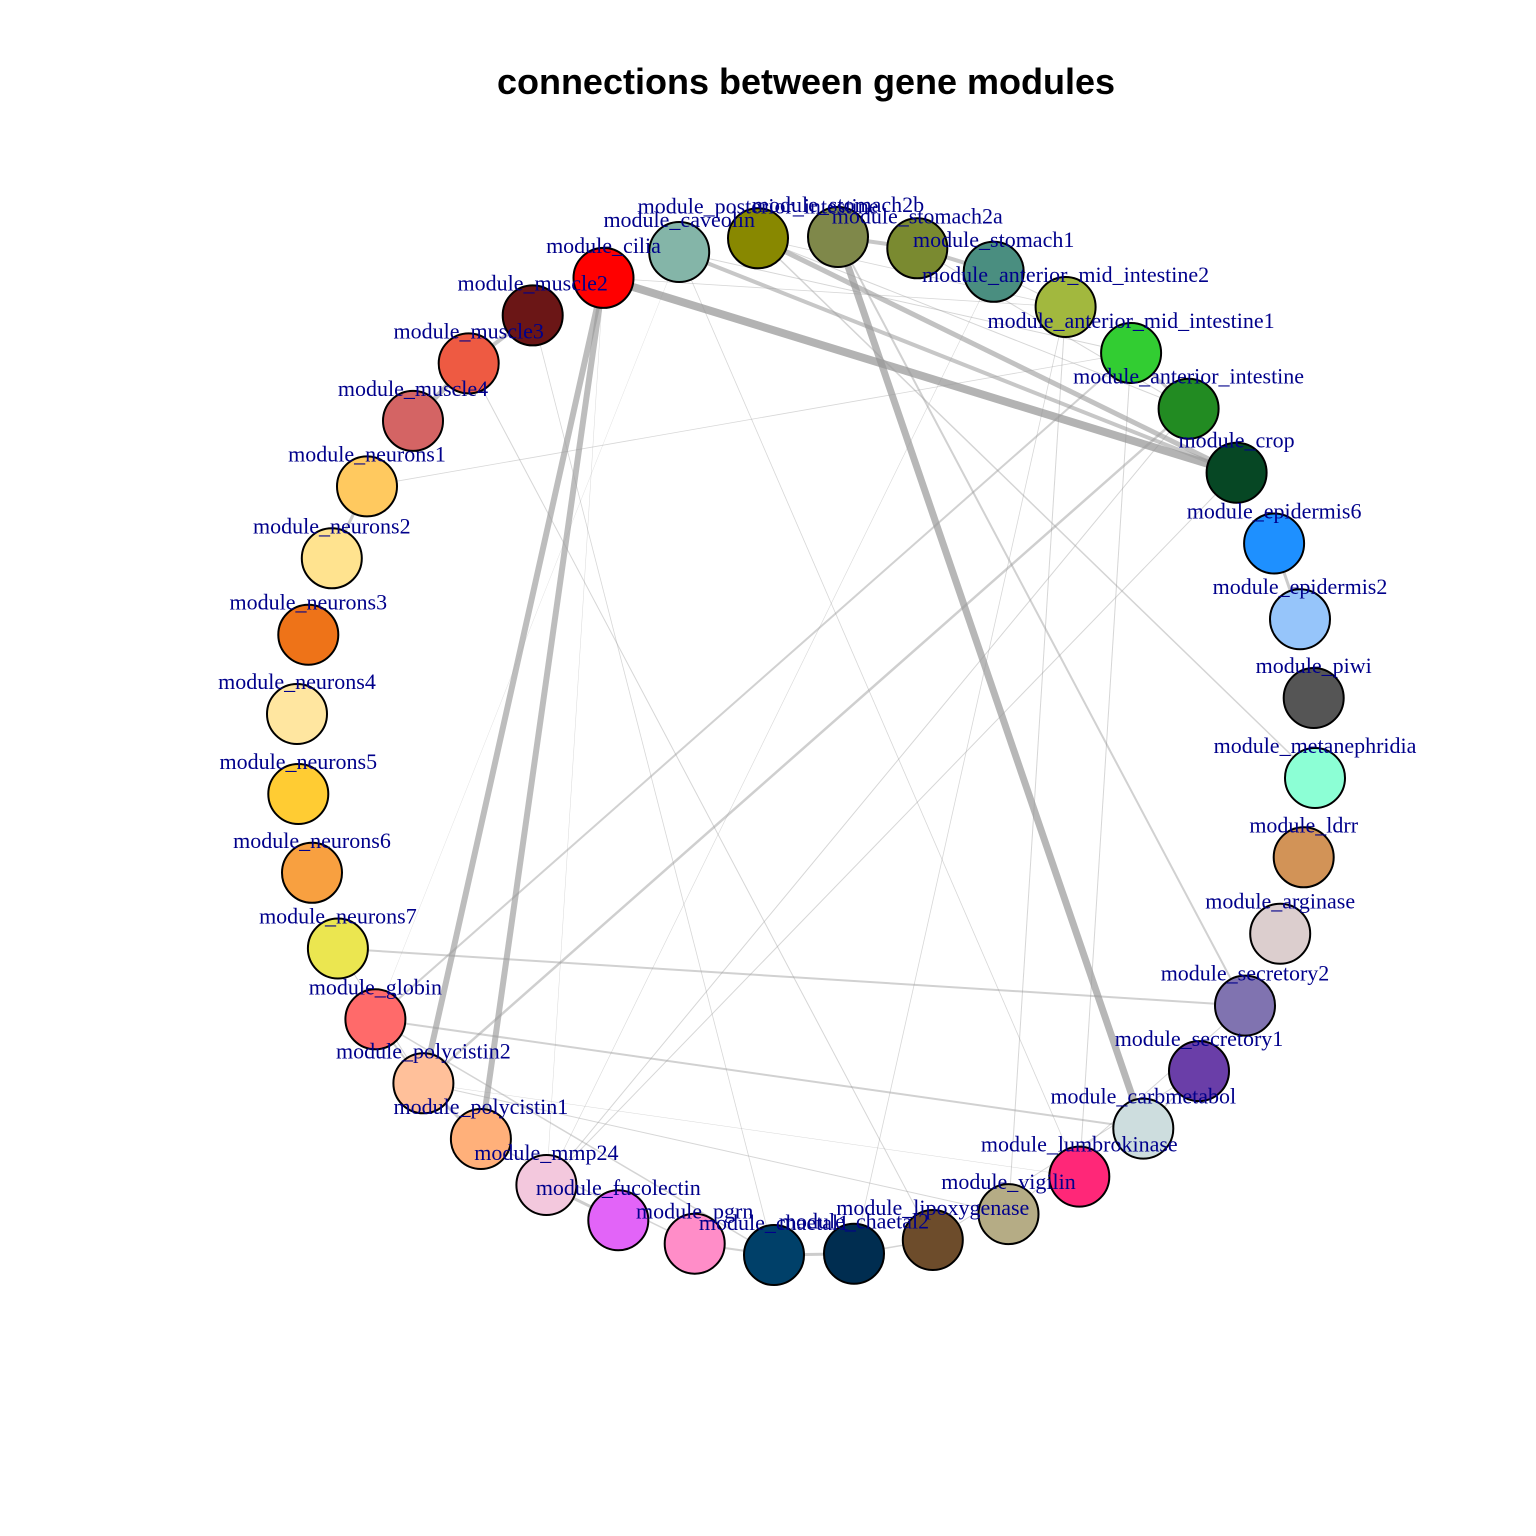  Describe the element at coordinates (542, 708) in the screenshot. I see `edge-module_cilia-module_polycistin1` at that location.